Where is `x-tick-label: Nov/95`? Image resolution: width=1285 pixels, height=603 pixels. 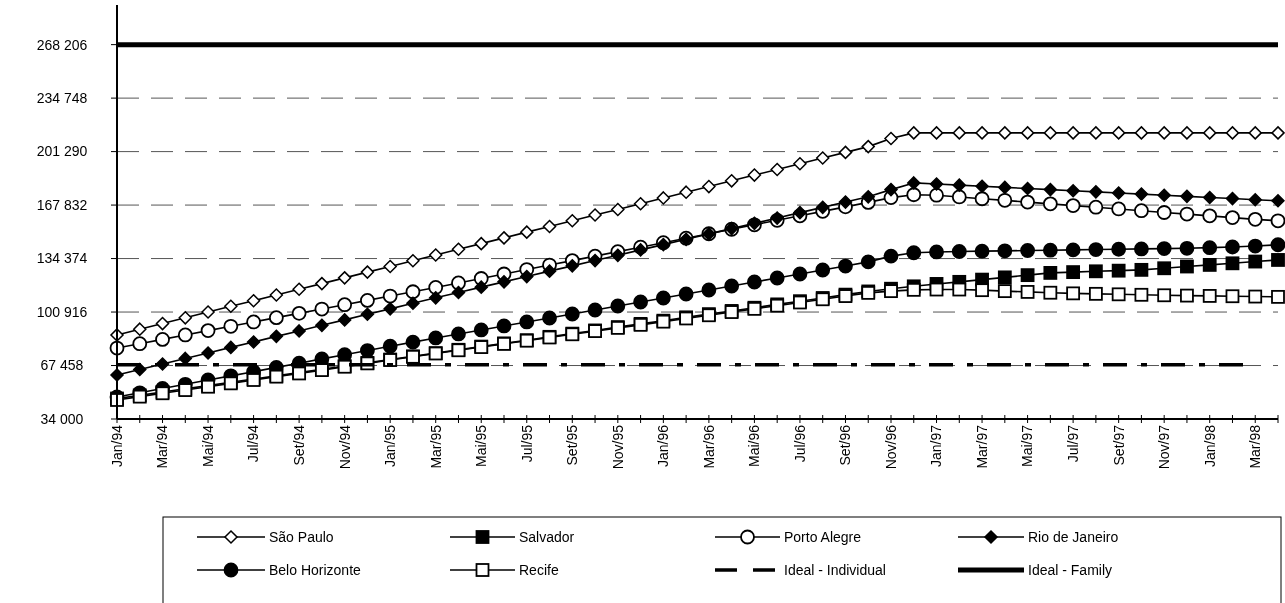 x-tick-label: Nov/95 is located at coordinates (617, 447).